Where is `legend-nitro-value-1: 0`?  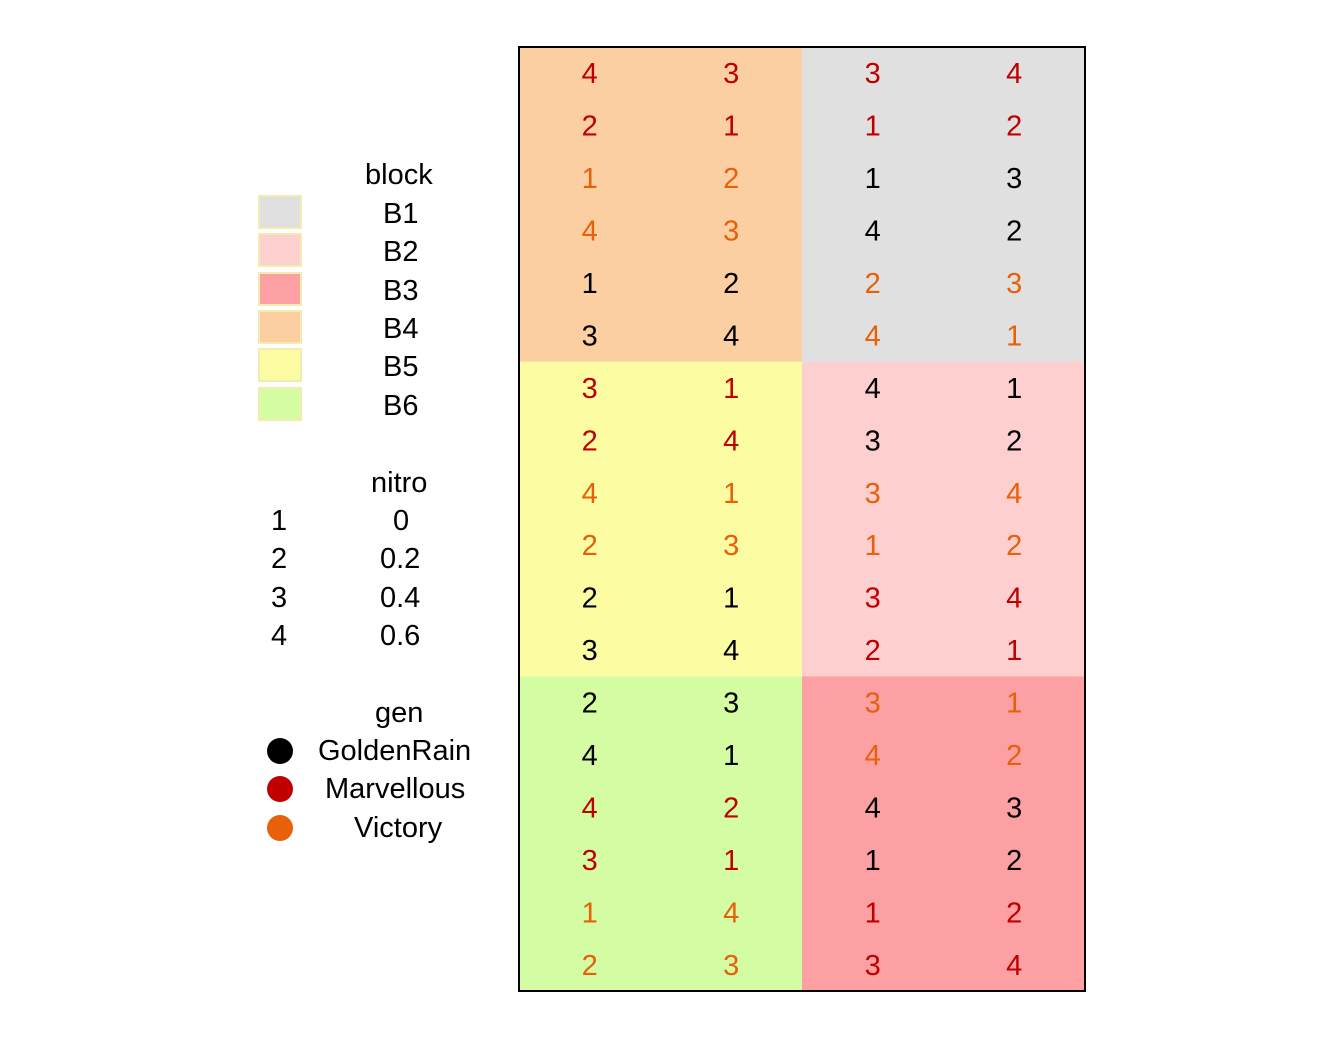
legend-nitro-value-1: 0 is located at coordinates (401, 521).